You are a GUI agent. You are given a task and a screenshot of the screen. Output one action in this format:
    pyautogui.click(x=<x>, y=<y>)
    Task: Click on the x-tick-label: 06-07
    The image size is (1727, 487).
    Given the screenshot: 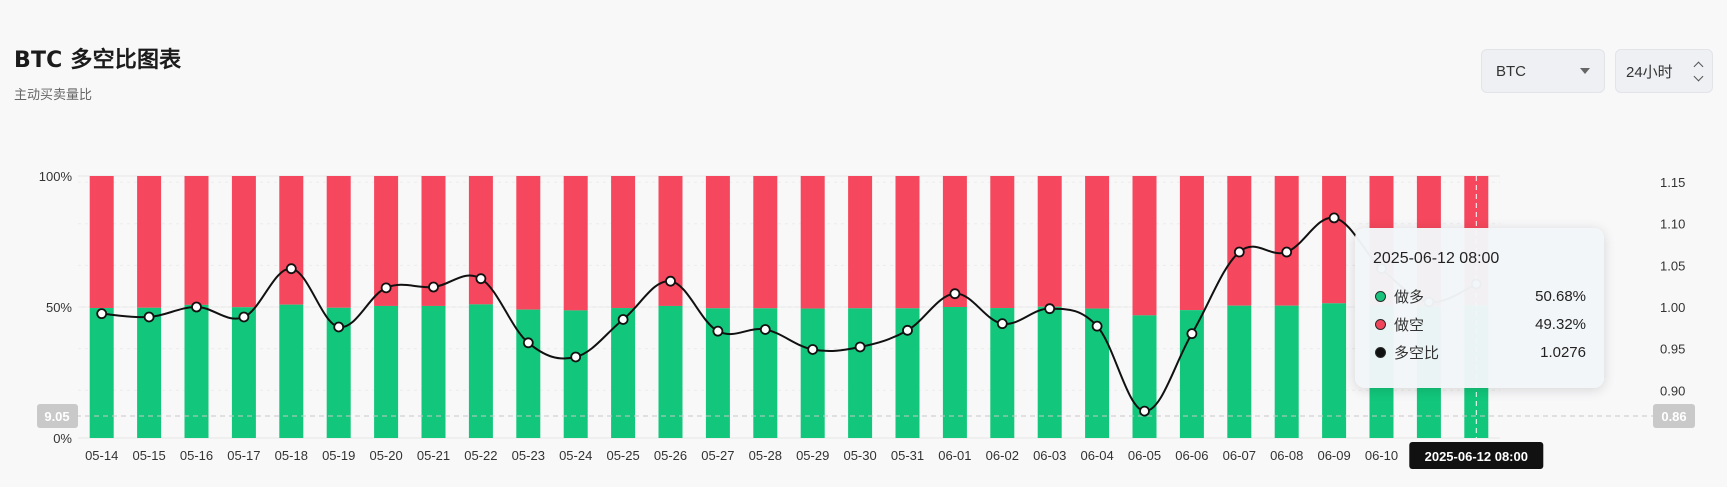 What is the action you would take?
    pyautogui.click(x=1239, y=455)
    